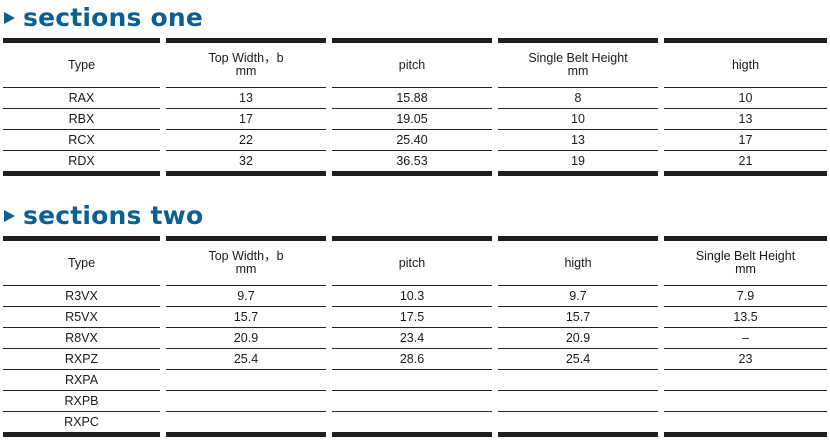 The image size is (830, 442). What do you see at coordinates (113, 17) in the screenshot?
I see `section-one-title: sections one` at bounding box center [113, 17].